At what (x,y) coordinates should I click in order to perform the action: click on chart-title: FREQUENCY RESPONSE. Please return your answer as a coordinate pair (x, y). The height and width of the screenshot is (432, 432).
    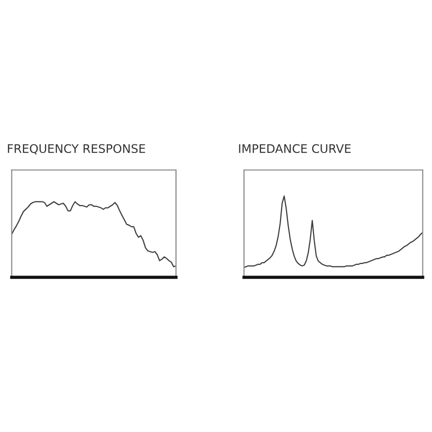
    Looking at the image, I should click on (77, 149).